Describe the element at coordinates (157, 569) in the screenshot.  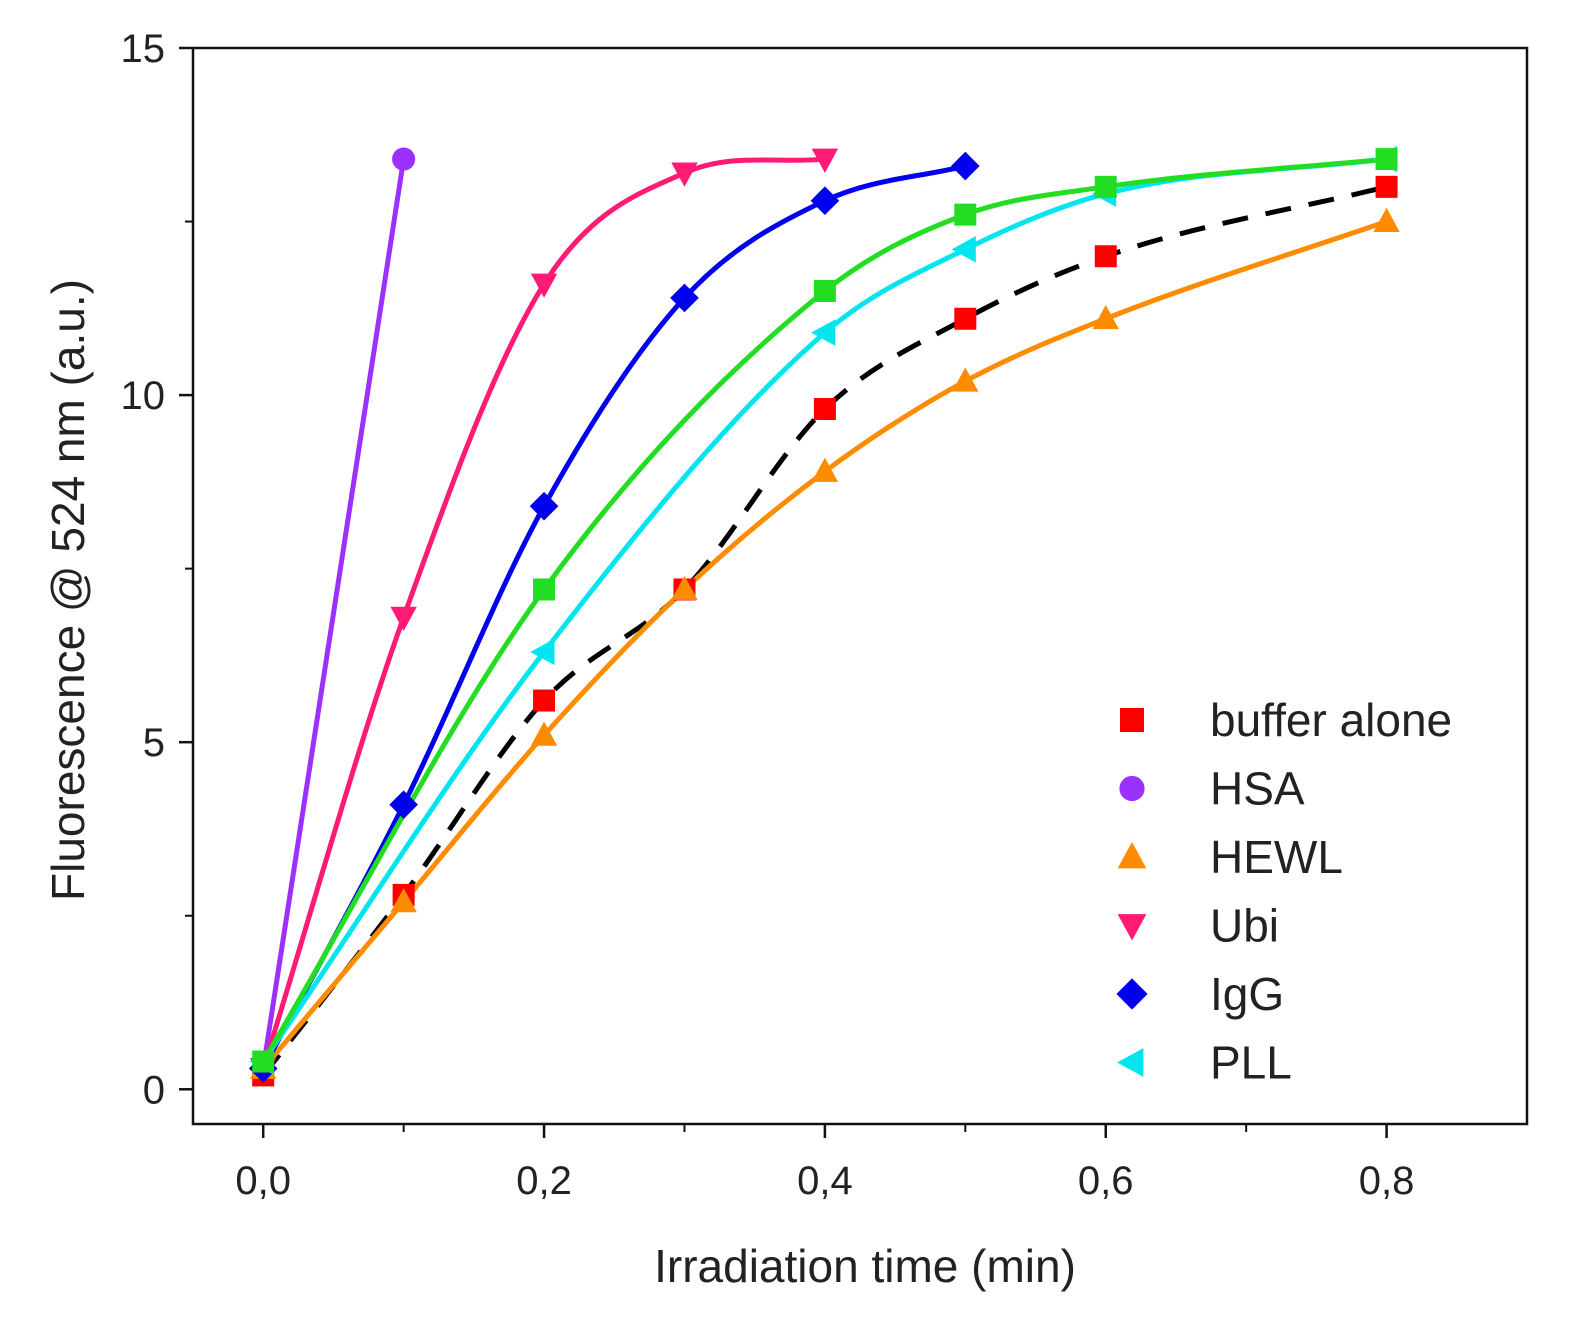
I see `y-axis-ticks: 0 5 10 15` at that location.